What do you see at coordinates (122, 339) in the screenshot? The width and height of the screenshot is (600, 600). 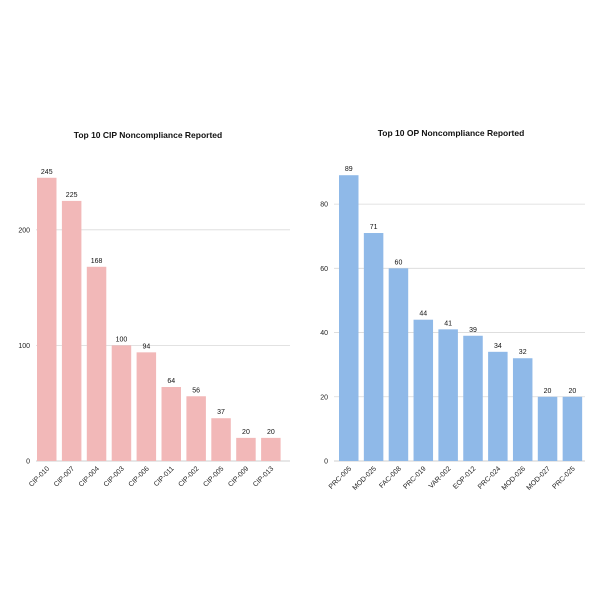 I see `data-label: 100` at bounding box center [122, 339].